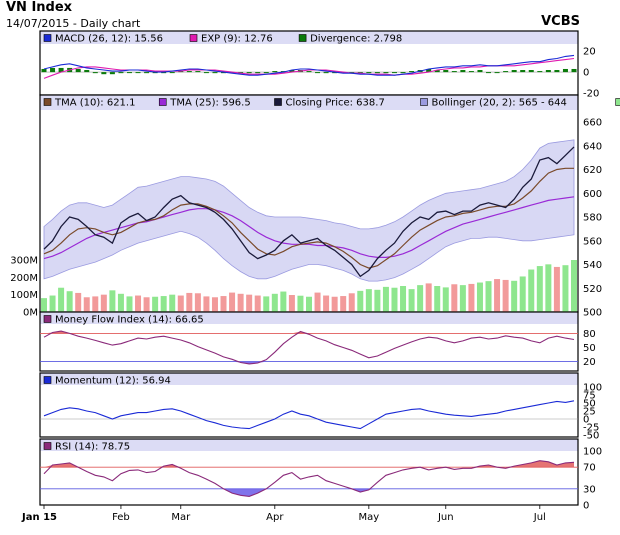 The width and height of the screenshot is (620, 535). What do you see at coordinates (592, 452) in the screenshot?
I see `rsi-tick-label: 100` at bounding box center [592, 452].